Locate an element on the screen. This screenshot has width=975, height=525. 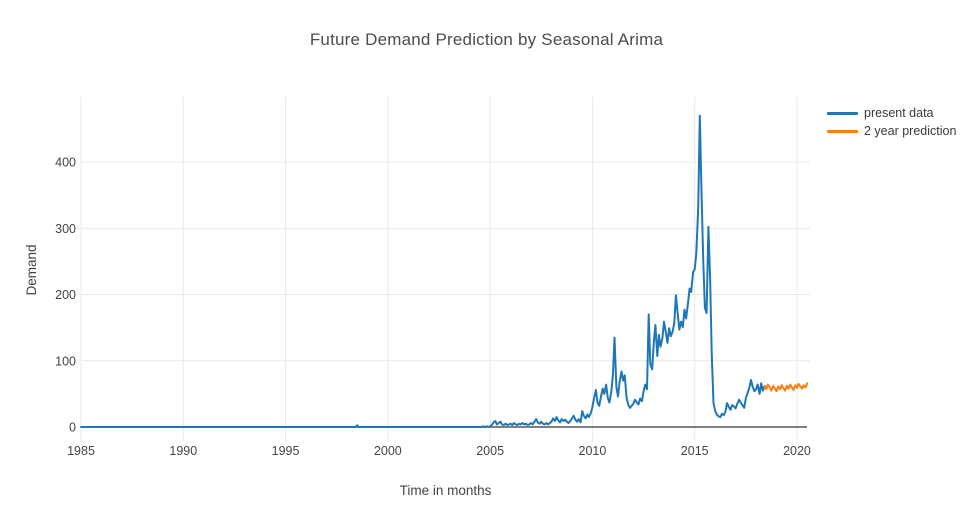
x-tick-label: 2005 is located at coordinates (490, 451).